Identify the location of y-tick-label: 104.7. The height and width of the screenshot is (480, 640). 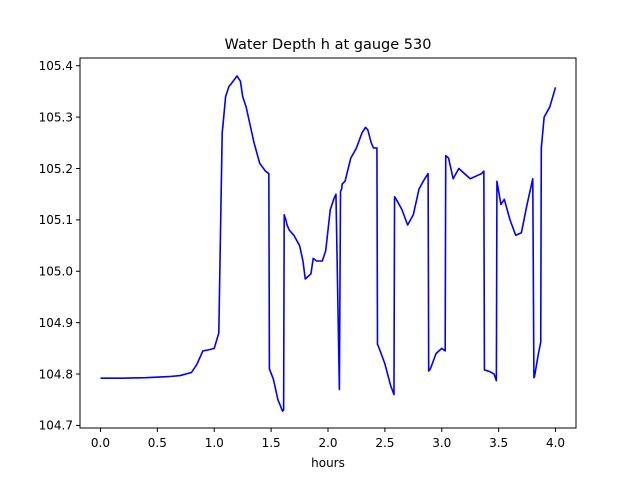
(56, 426).